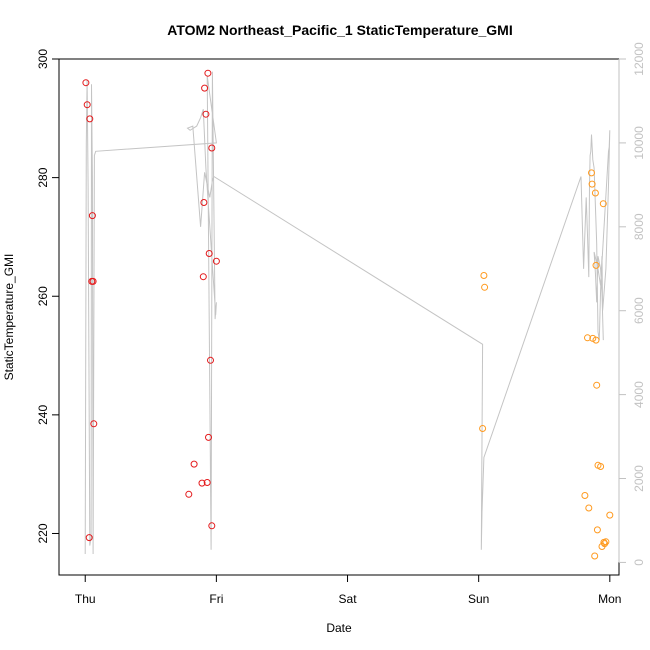 The height and width of the screenshot is (650, 650). What do you see at coordinates (216, 599) in the screenshot?
I see `x-tick-label: Fri` at bounding box center [216, 599].